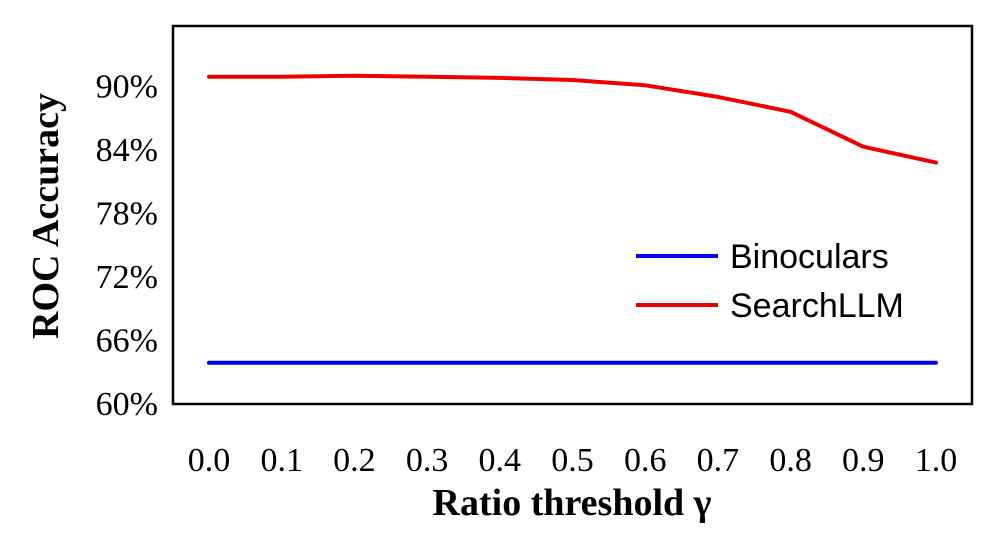 The image size is (996, 534). What do you see at coordinates (500, 460) in the screenshot?
I see `x-tick-label: 0.4` at bounding box center [500, 460].